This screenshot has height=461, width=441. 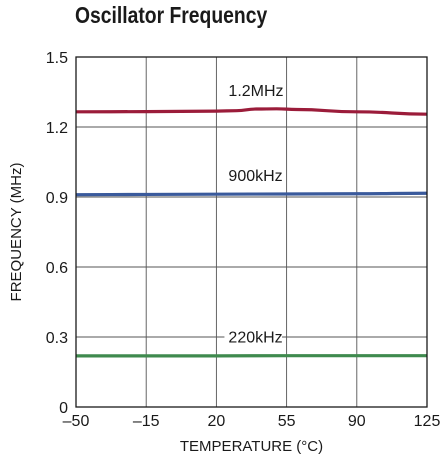 I want to click on series-labels: 1.2MHz 900kHz 220kHz, so click(x=254, y=214).